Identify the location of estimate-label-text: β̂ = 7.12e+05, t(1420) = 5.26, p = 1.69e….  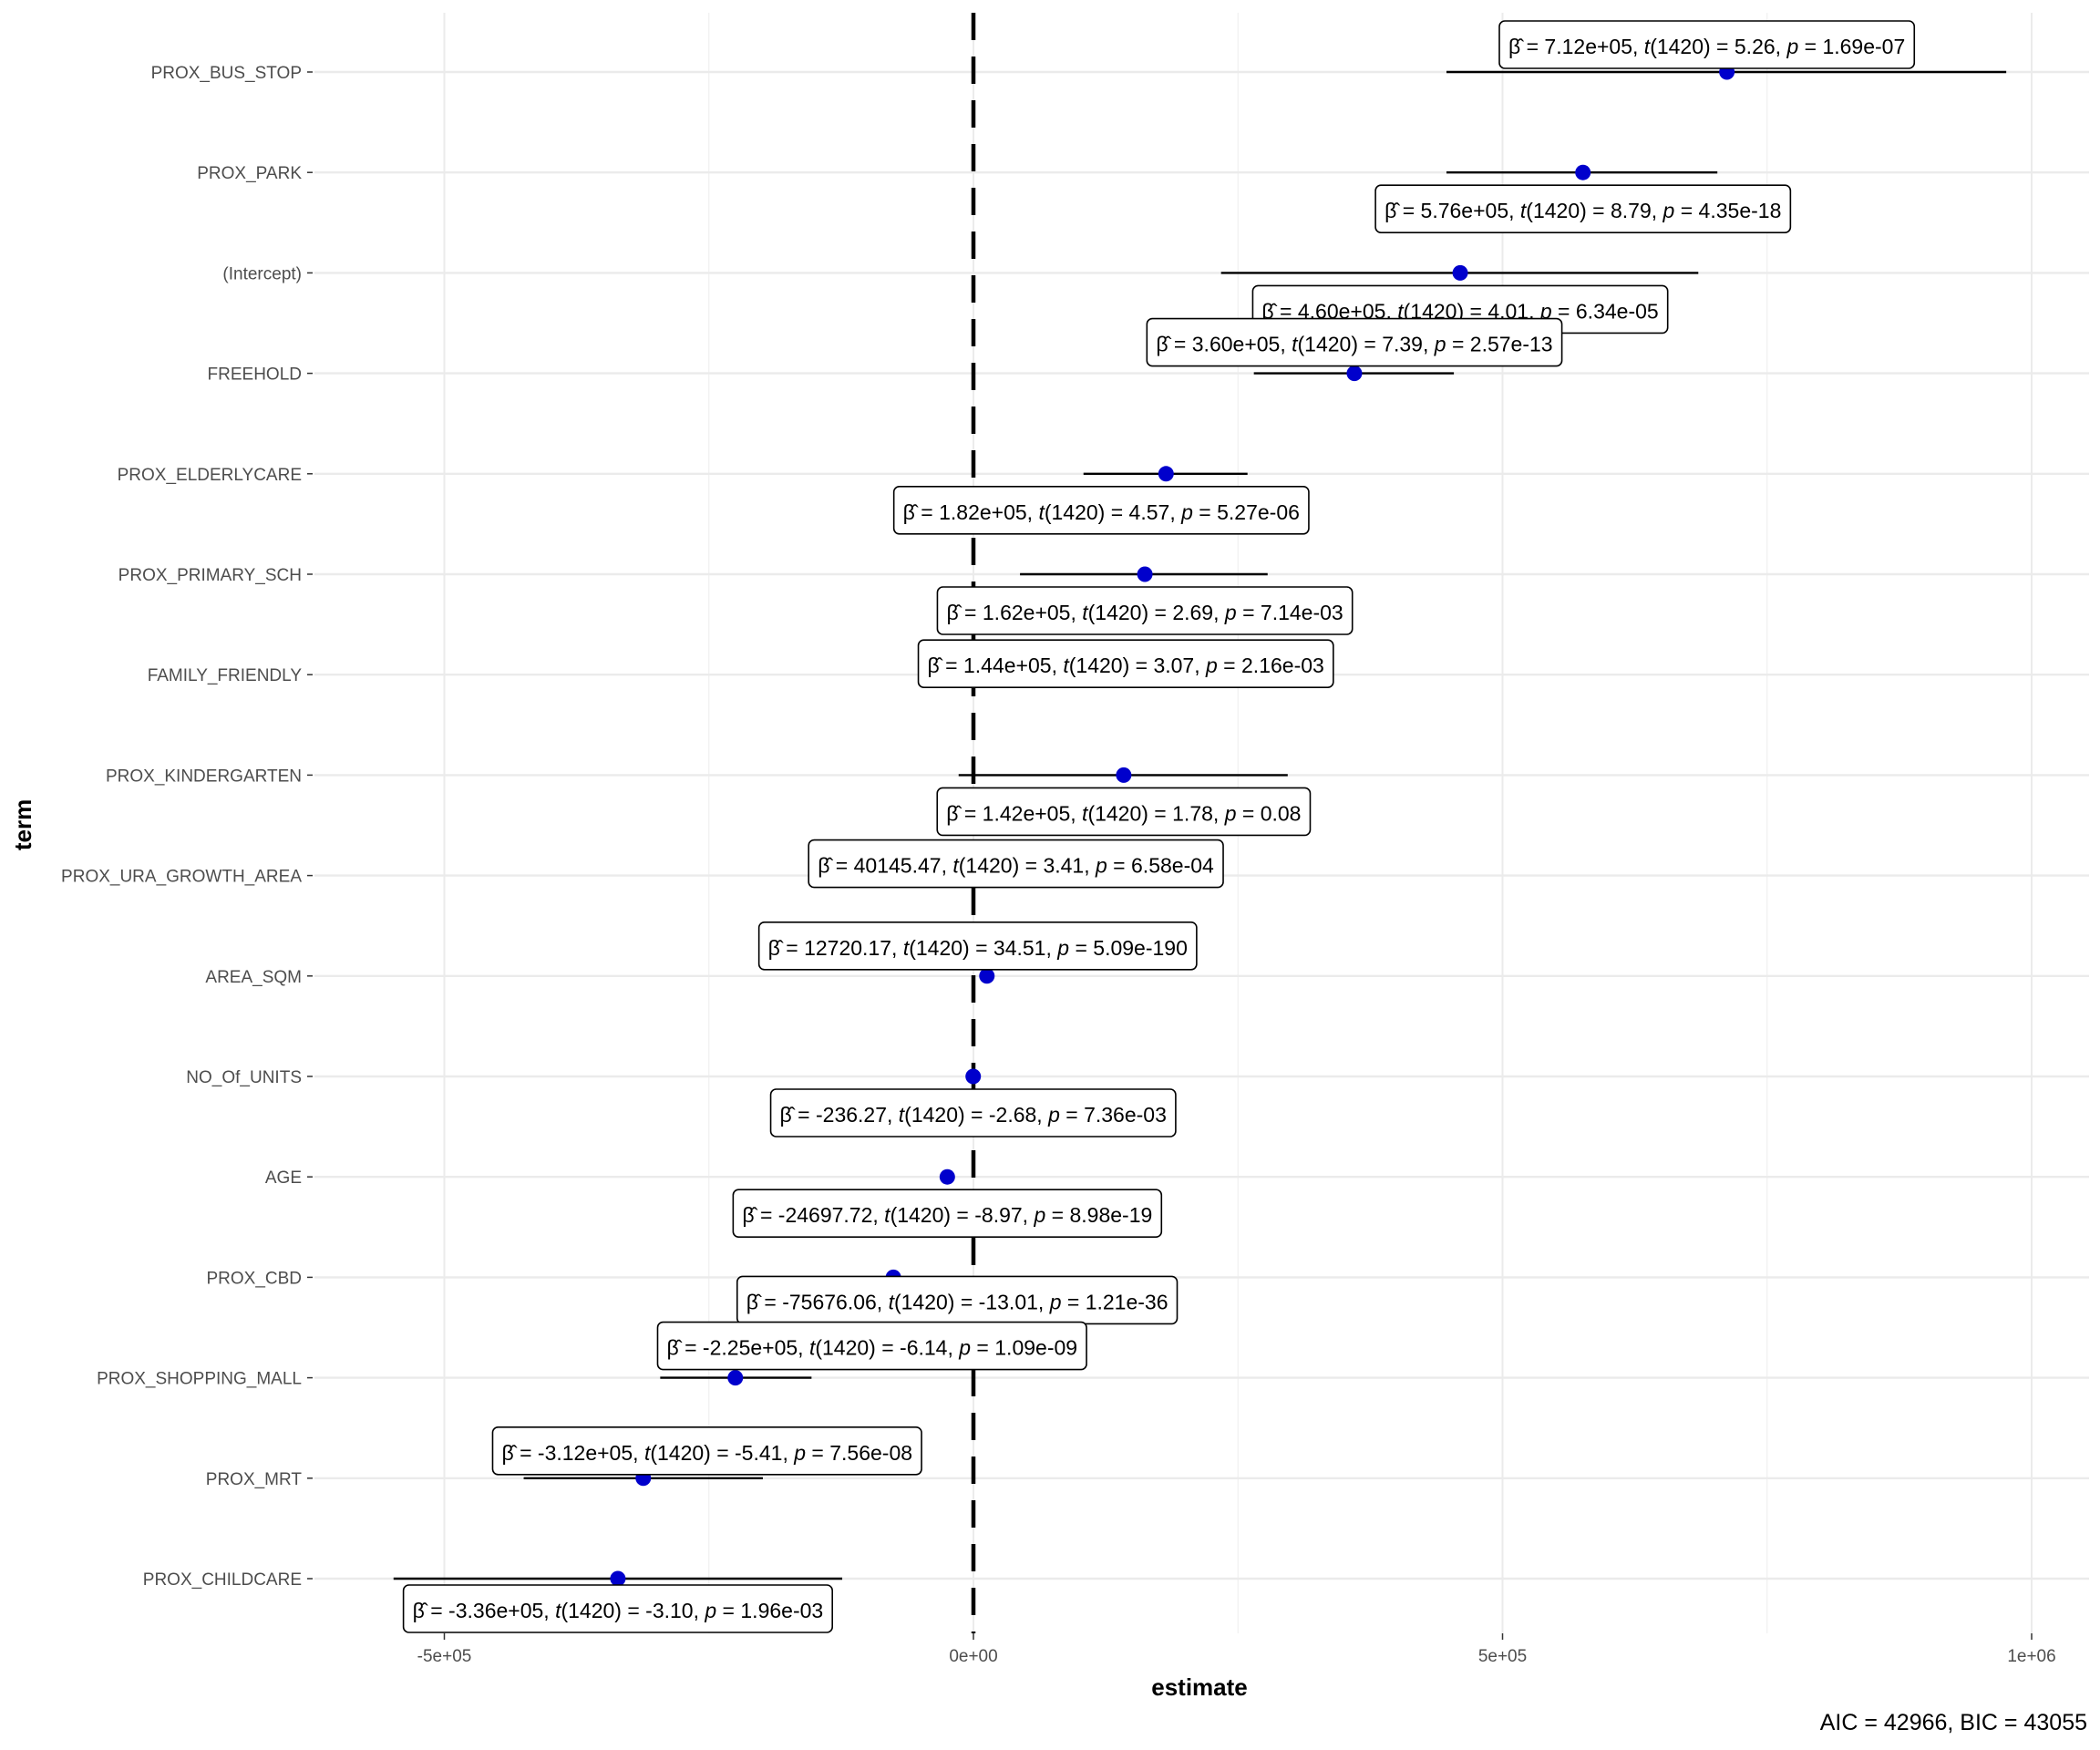
(1706, 46).